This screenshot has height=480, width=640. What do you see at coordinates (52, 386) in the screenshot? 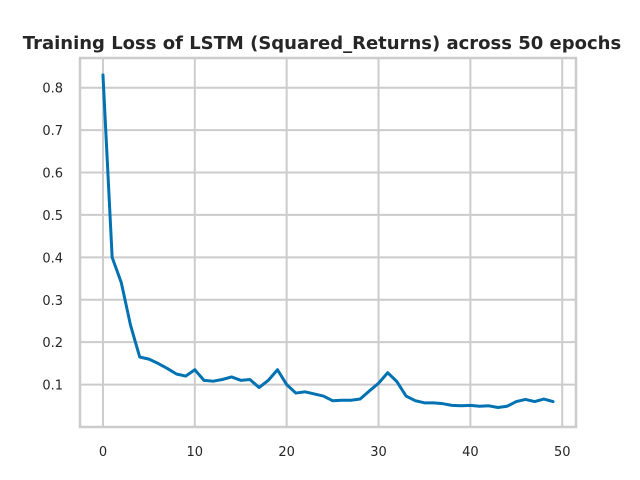
I see `y-tick-label: 0.1` at bounding box center [52, 386].